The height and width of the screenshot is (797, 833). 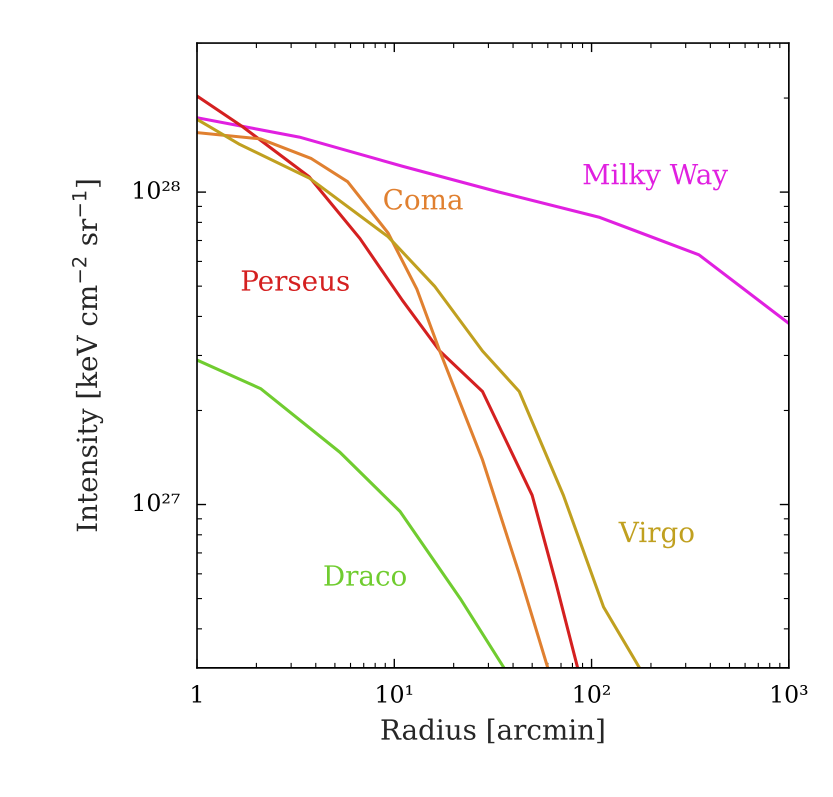 What do you see at coordinates (656, 535) in the screenshot?
I see `series-label: Virgo` at bounding box center [656, 535].